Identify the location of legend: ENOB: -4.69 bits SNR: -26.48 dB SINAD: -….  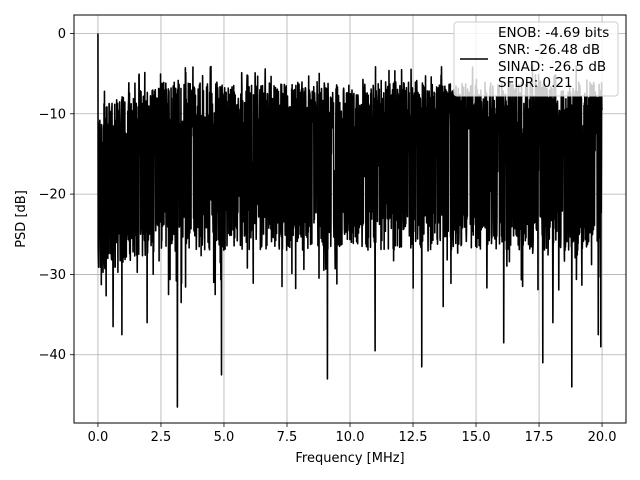
(536, 59).